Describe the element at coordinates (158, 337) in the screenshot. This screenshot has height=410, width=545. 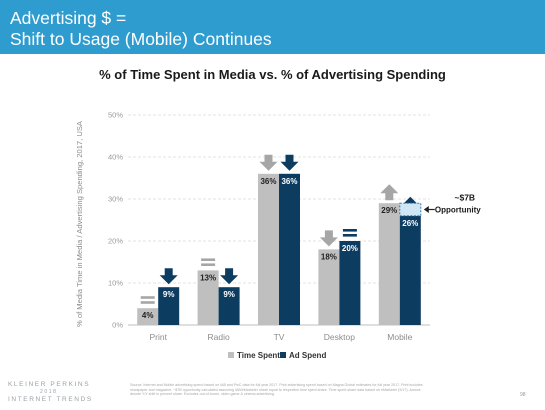
I see `x-tick-label-print: Print` at that location.